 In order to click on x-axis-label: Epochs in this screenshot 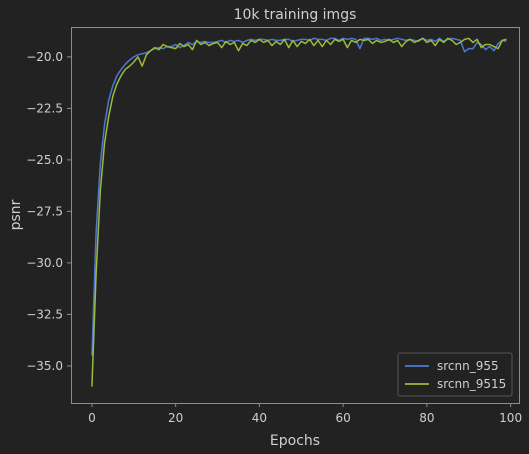, I will do `click(295, 441)`.